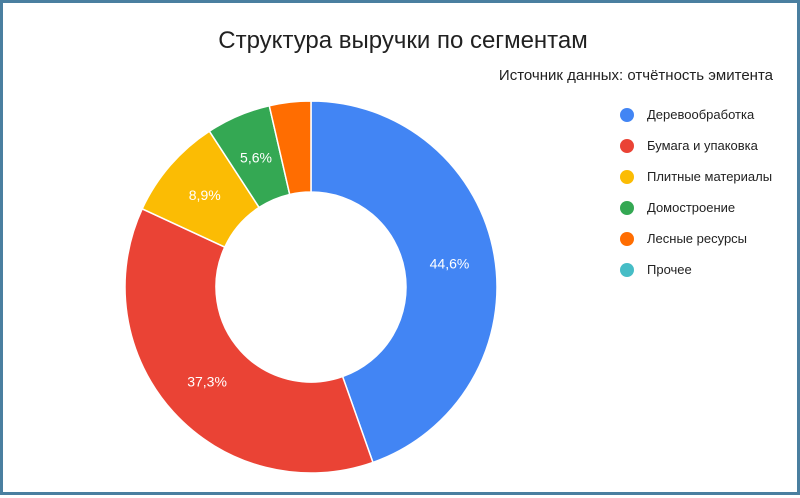  I want to click on chart-subtitle: Источник данных: отчётность эмитента, so click(635, 75).